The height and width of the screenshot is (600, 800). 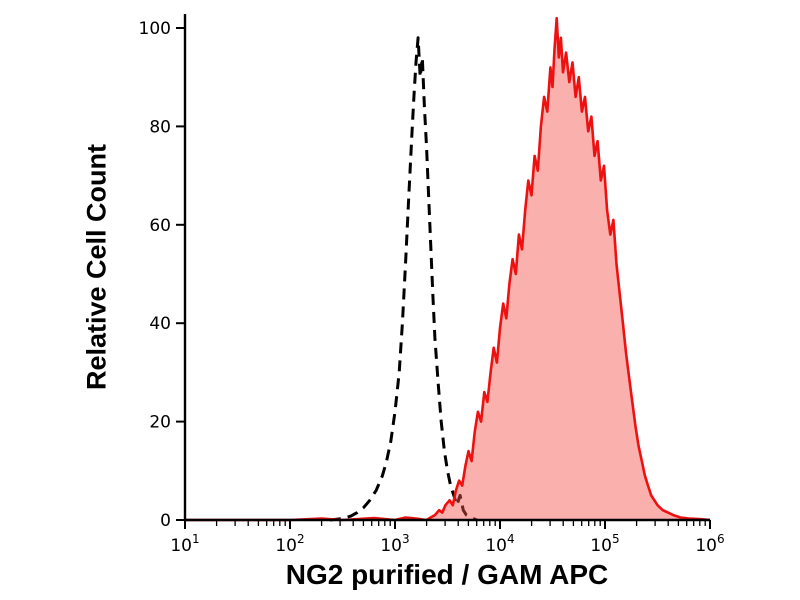 What do you see at coordinates (160, 423) in the screenshot?
I see `y-tick-label: 20` at bounding box center [160, 423].